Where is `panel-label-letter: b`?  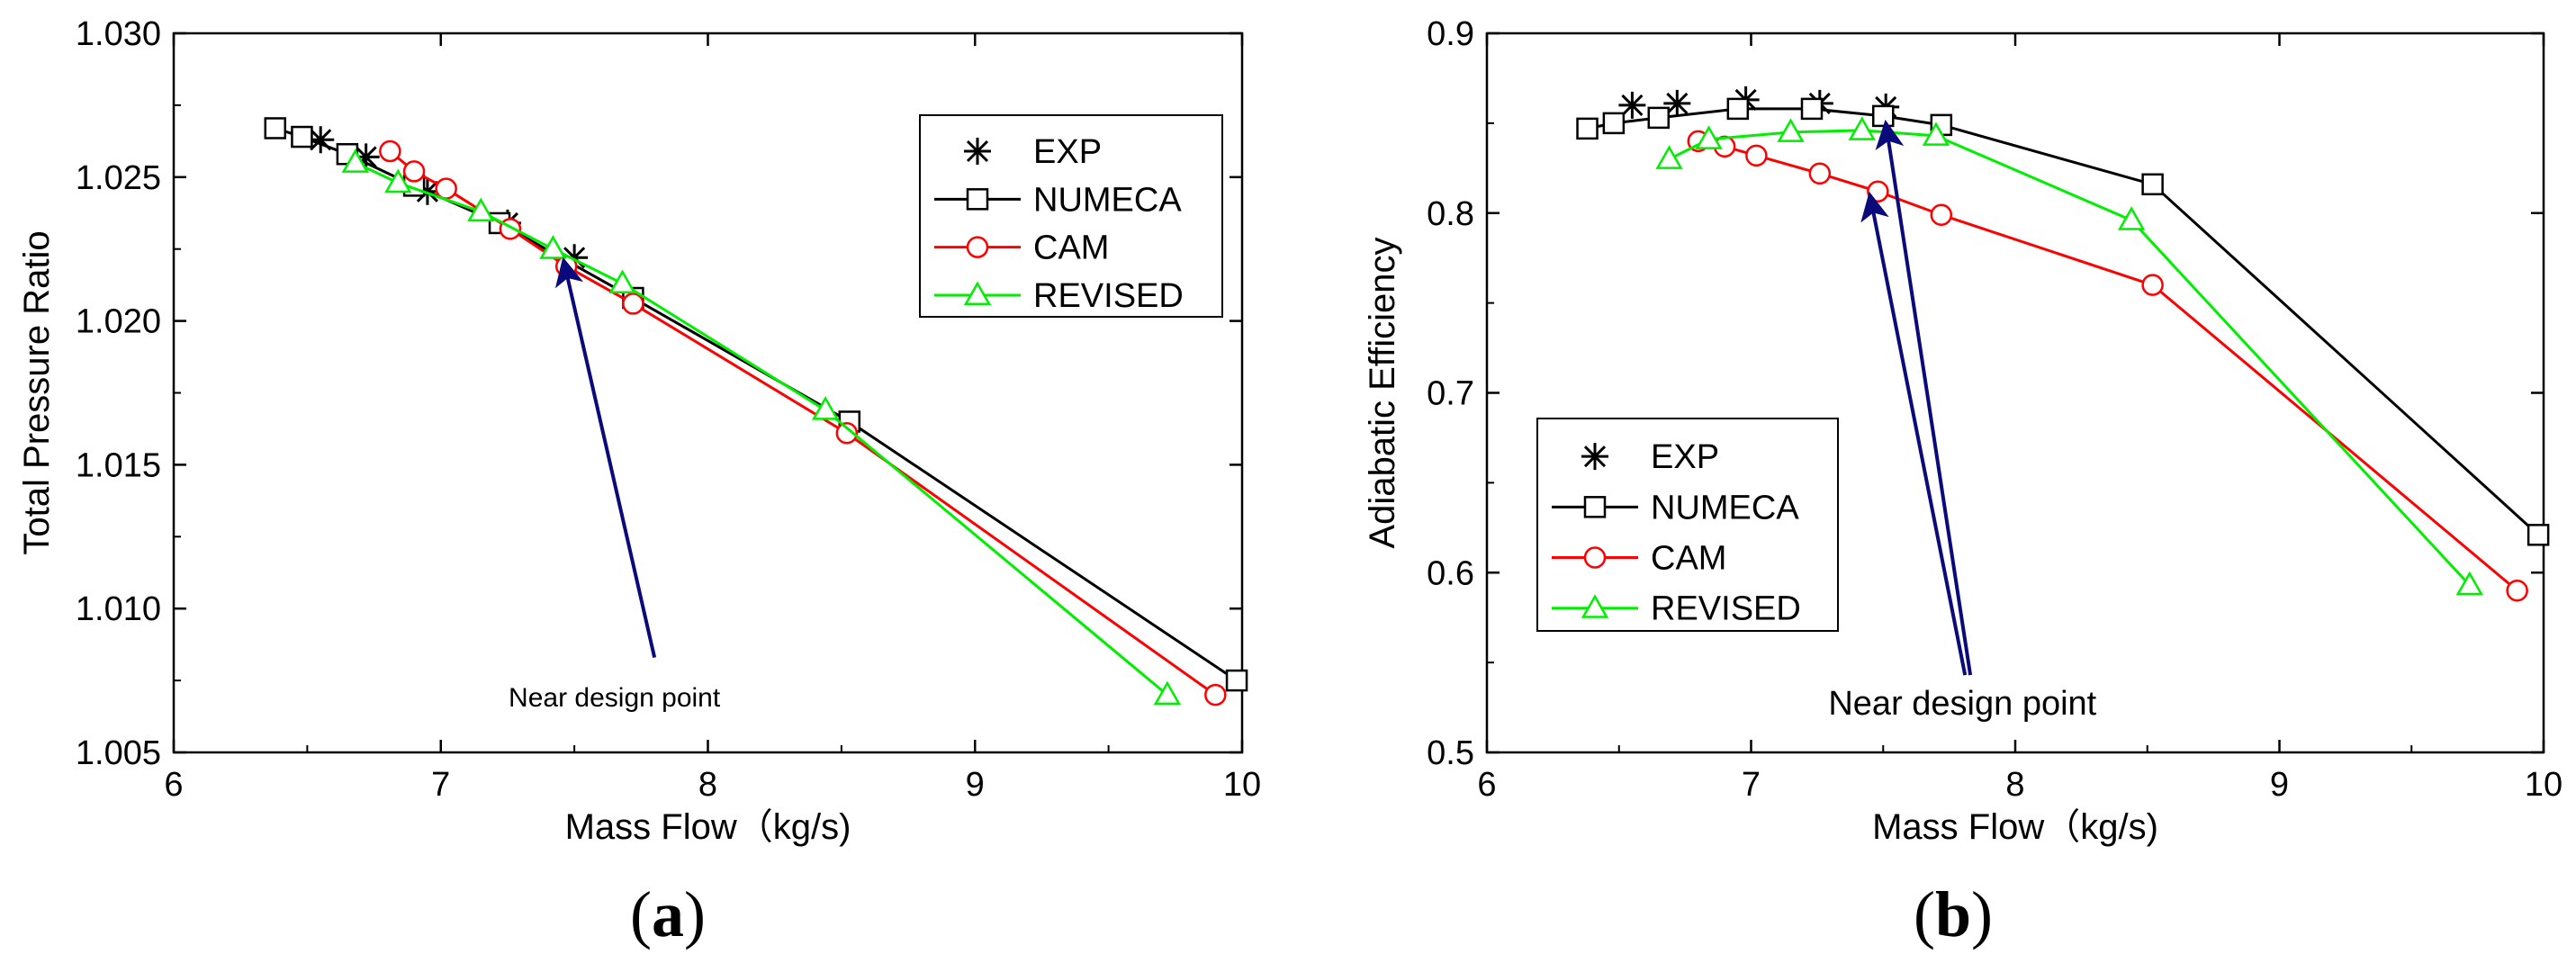
panel-label-letter: b is located at coordinates (1953, 914).